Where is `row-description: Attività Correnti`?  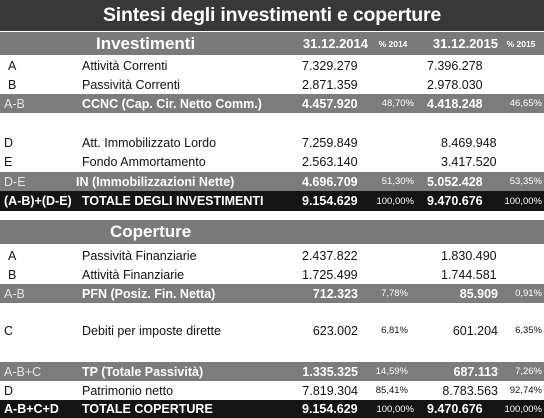 row-description: Attività Correnti is located at coordinates (125, 65).